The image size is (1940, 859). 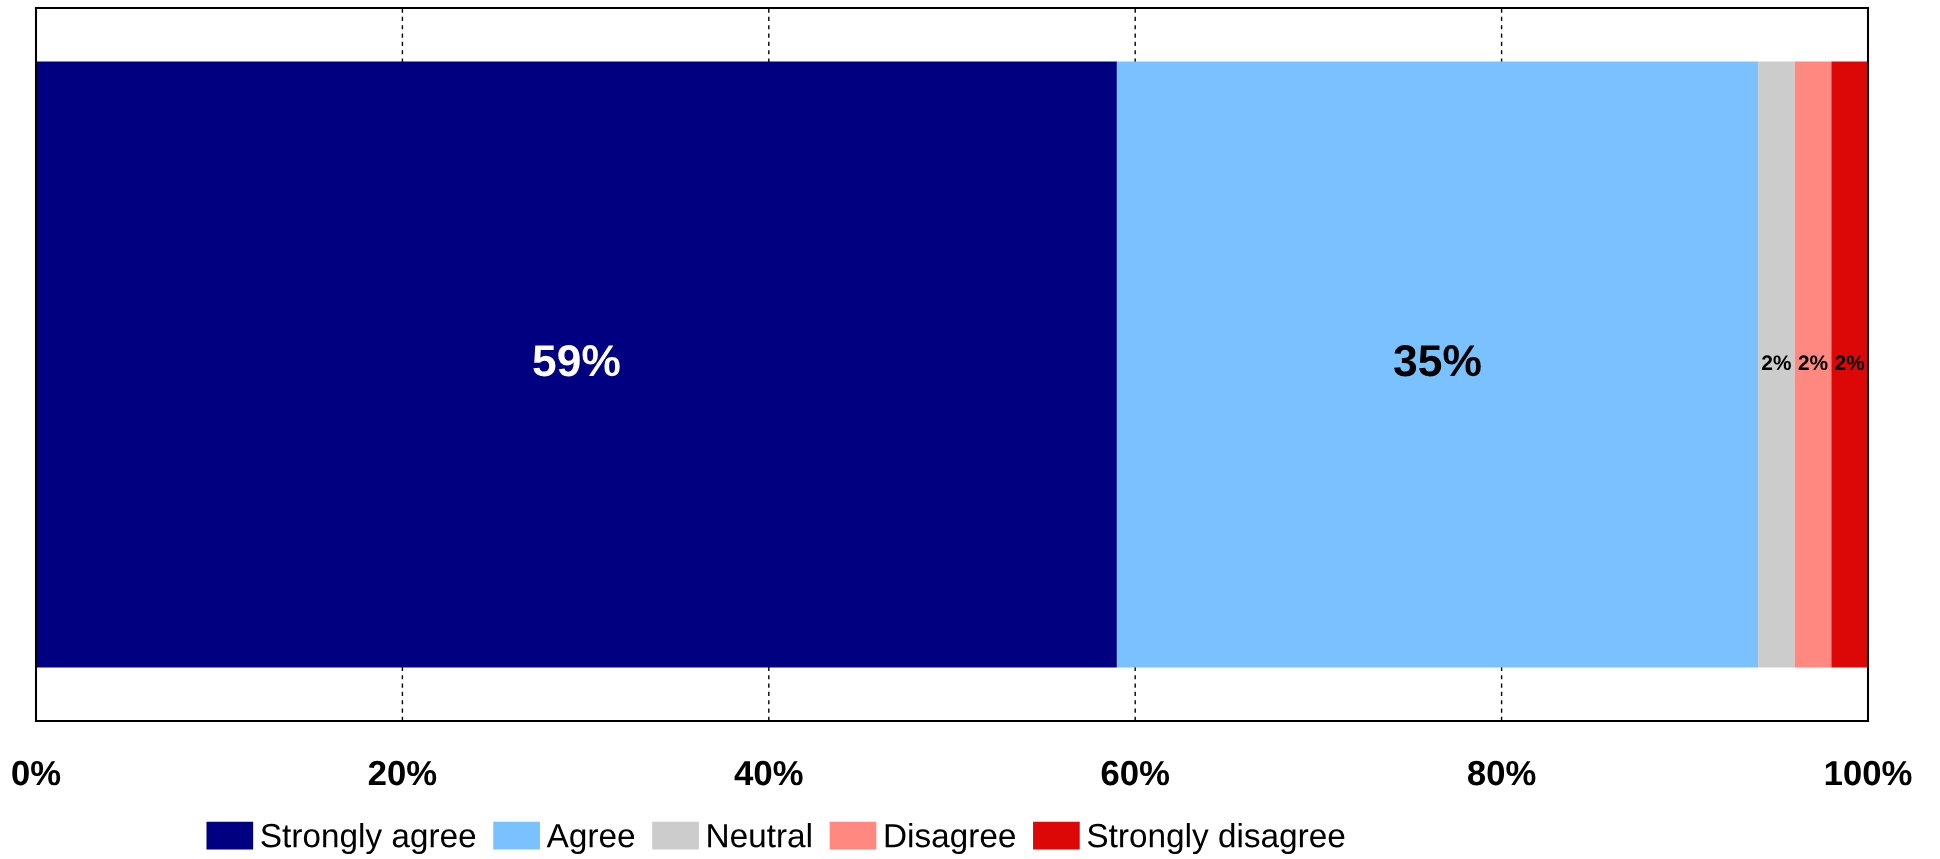 What do you see at coordinates (576, 360) in the screenshot?
I see `data-label: 59%` at bounding box center [576, 360].